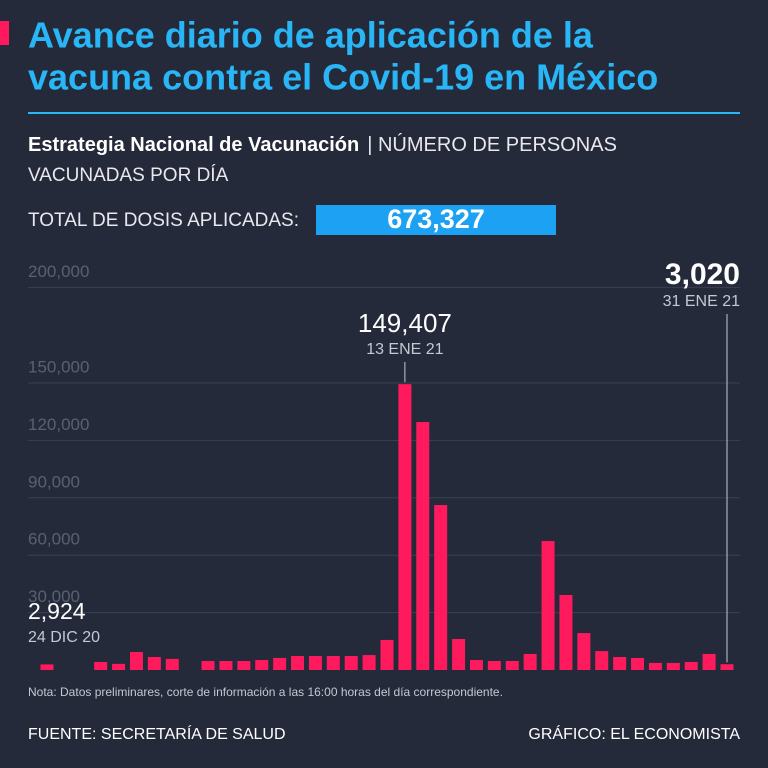 Image resolution: width=768 pixels, height=768 pixels. What do you see at coordinates (64, 637) in the screenshot?
I see `x-tick-label: 24 DIC 20` at bounding box center [64, 637].